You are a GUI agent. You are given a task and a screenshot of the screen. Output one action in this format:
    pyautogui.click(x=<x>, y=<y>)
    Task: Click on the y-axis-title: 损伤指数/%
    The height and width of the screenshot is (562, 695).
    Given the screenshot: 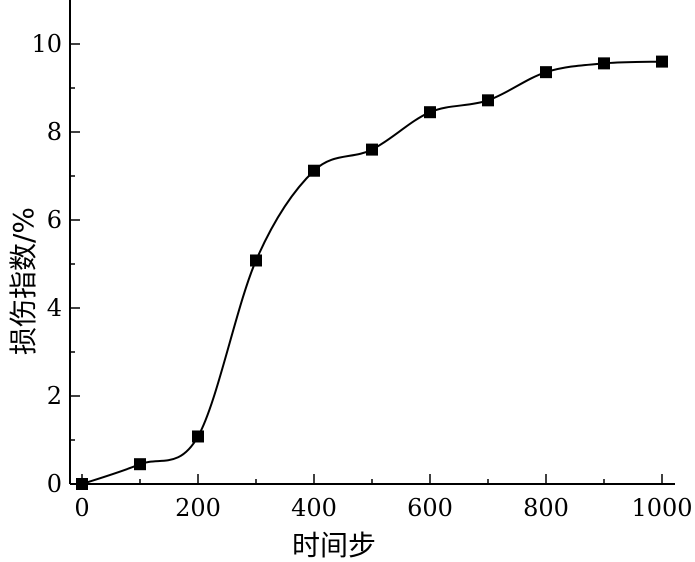 What is the action you would take?
    pyautogui.click(x=23, y=281)
    